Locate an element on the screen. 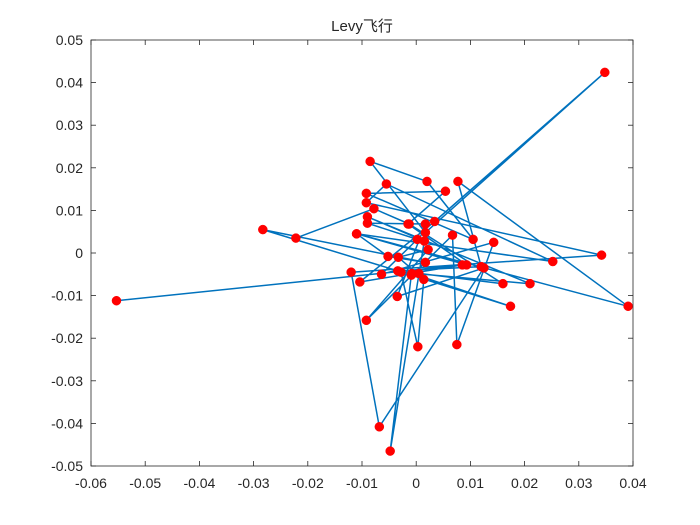 The image size is (700, 525). x-tick-label: 0.03 is located at coordinates (578, 483).